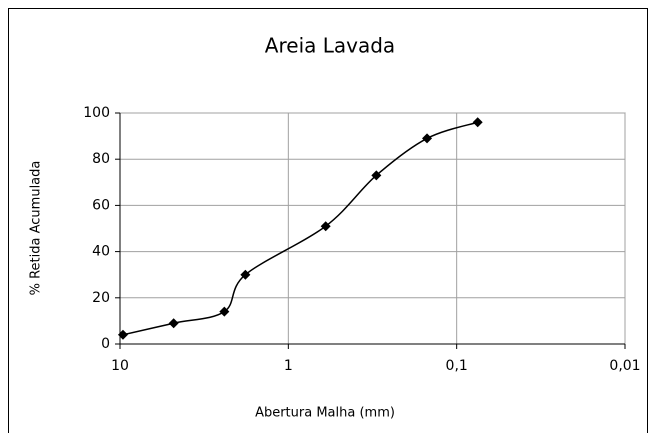 The height and width of the screenshot is (433, 656). I want to click on x-tick-label: 0,01, so click(624, 366).